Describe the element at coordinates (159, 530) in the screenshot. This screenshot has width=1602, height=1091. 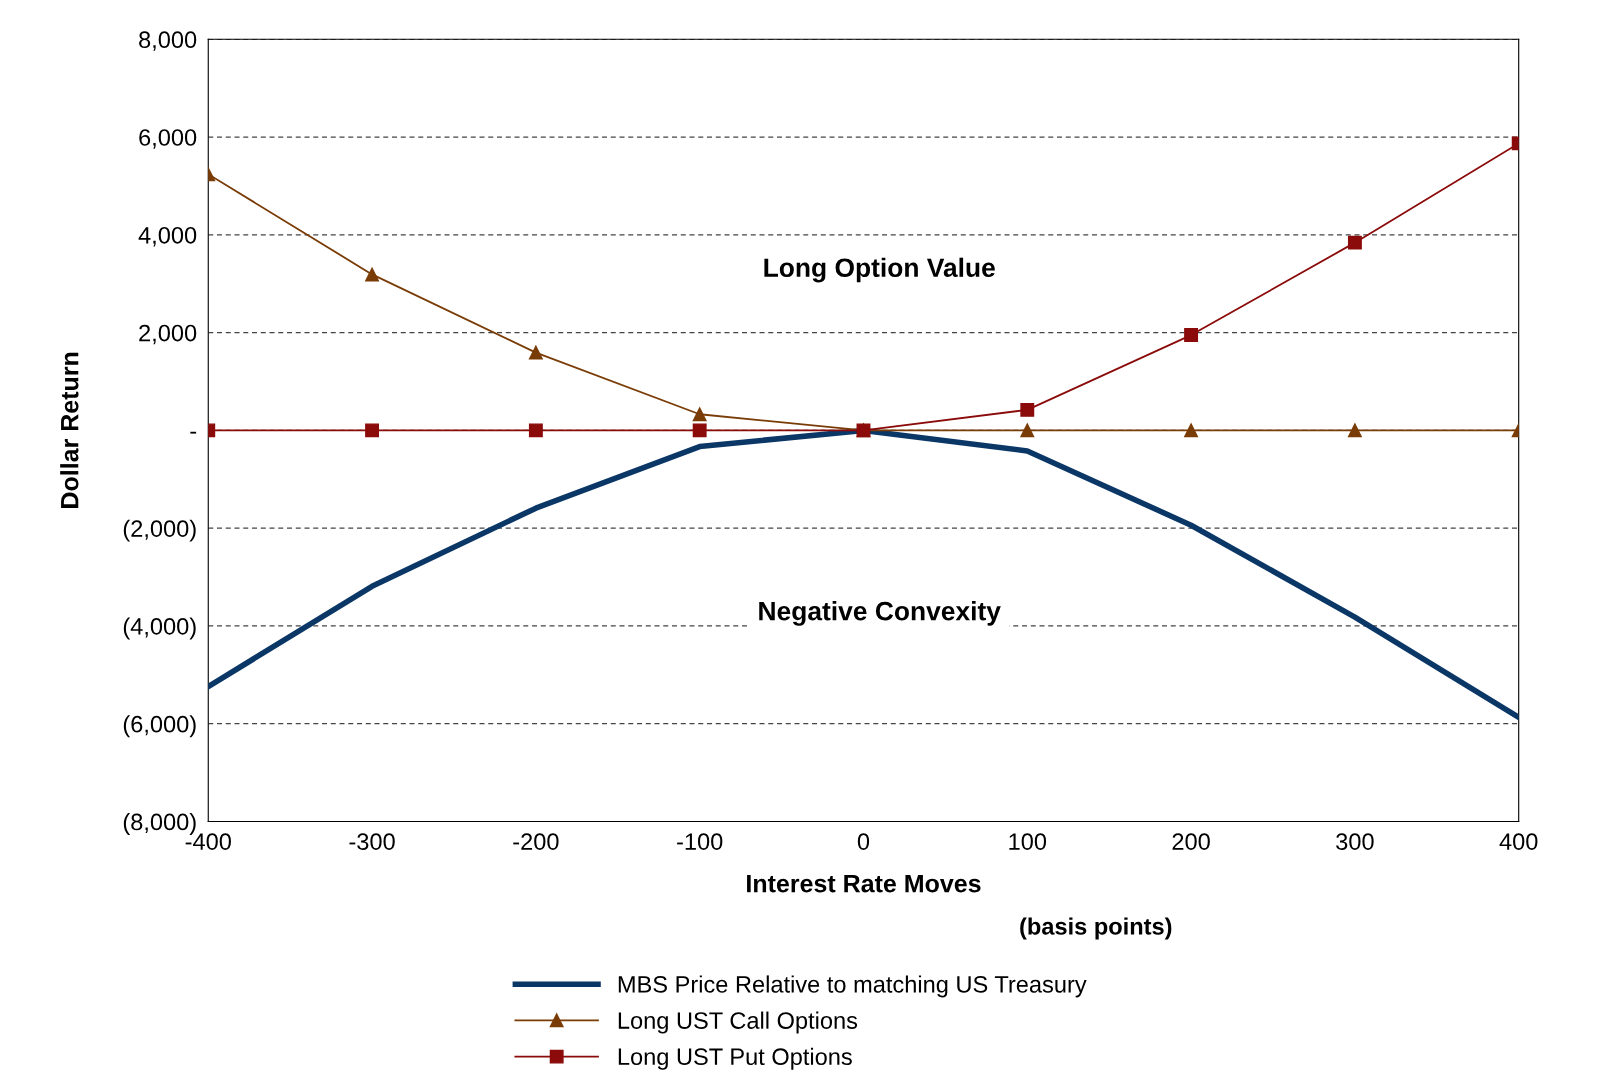
I see `y-tick-label: (2,000)` at that location.